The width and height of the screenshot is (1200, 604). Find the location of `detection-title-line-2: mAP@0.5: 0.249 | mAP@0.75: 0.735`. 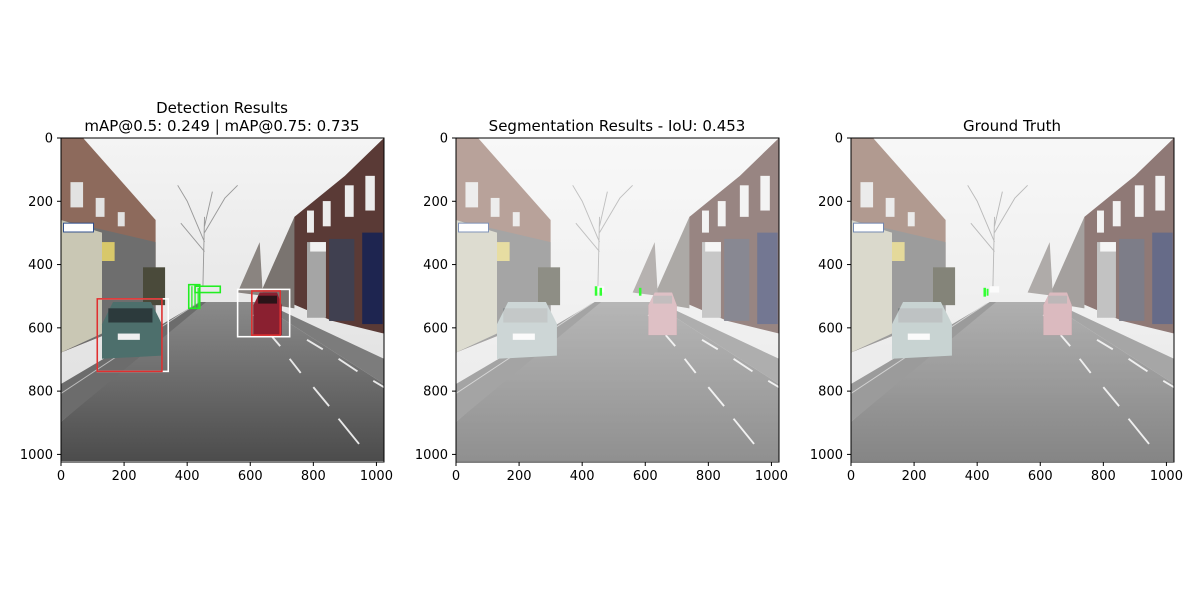

detection-title-line-2: mAP@0.5: 0.249 | mAP@0.75: 0.735 is located at coordinates (221, 126).